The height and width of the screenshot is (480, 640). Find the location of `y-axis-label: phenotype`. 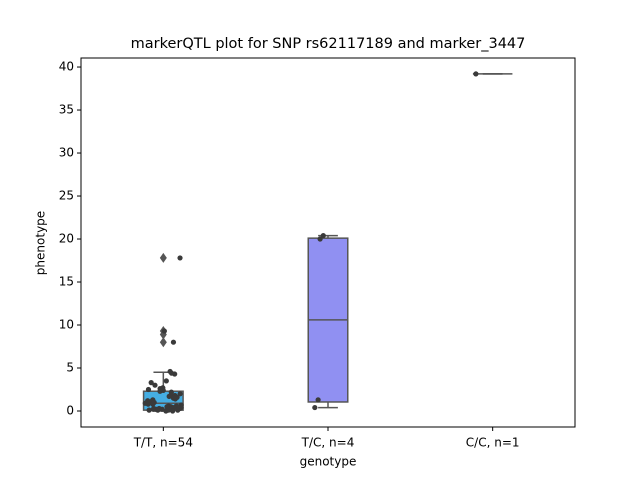

y-axis-label: phenotype is located at coordinates (41, 243).